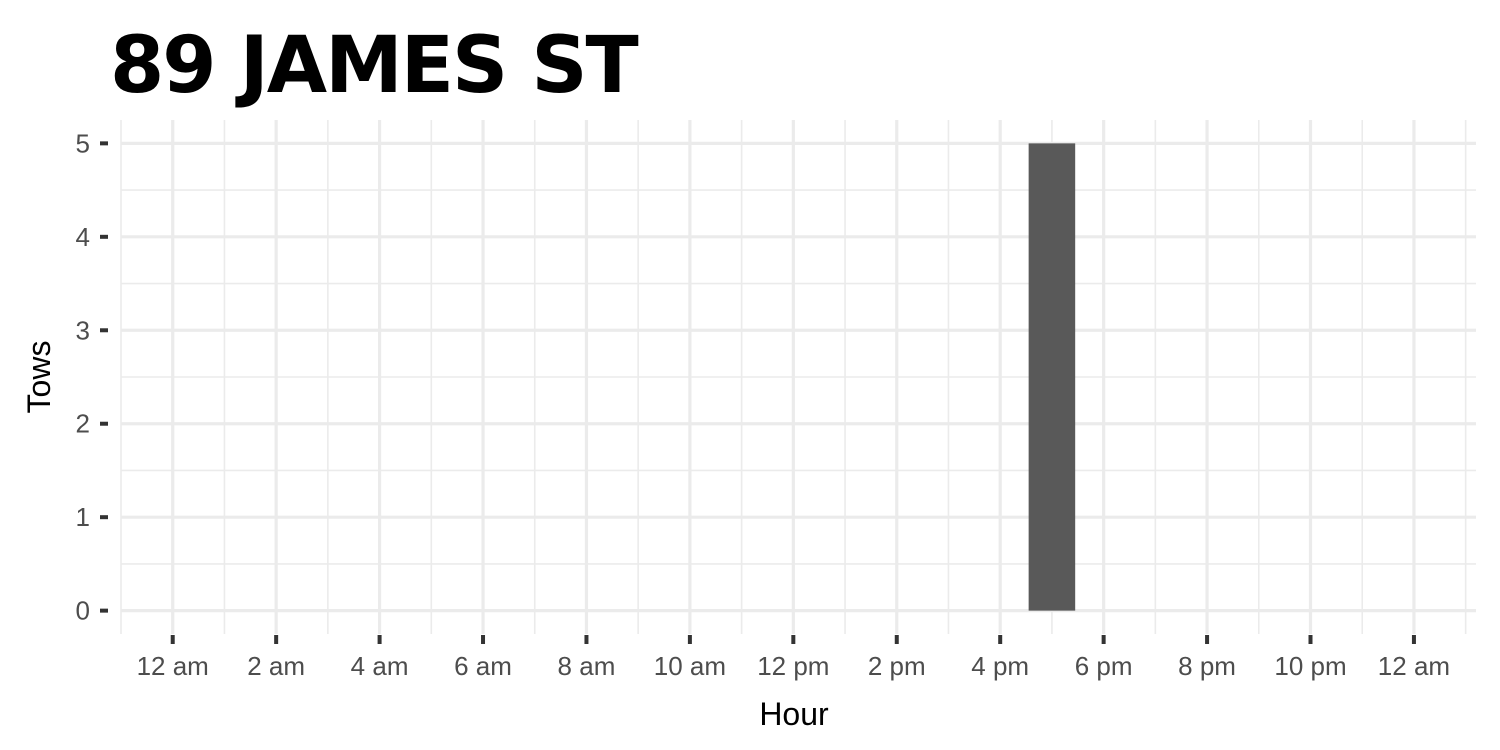 The image size is (1500, 750). I want to click on x-tick-label: 6 am, so click(483, 666).